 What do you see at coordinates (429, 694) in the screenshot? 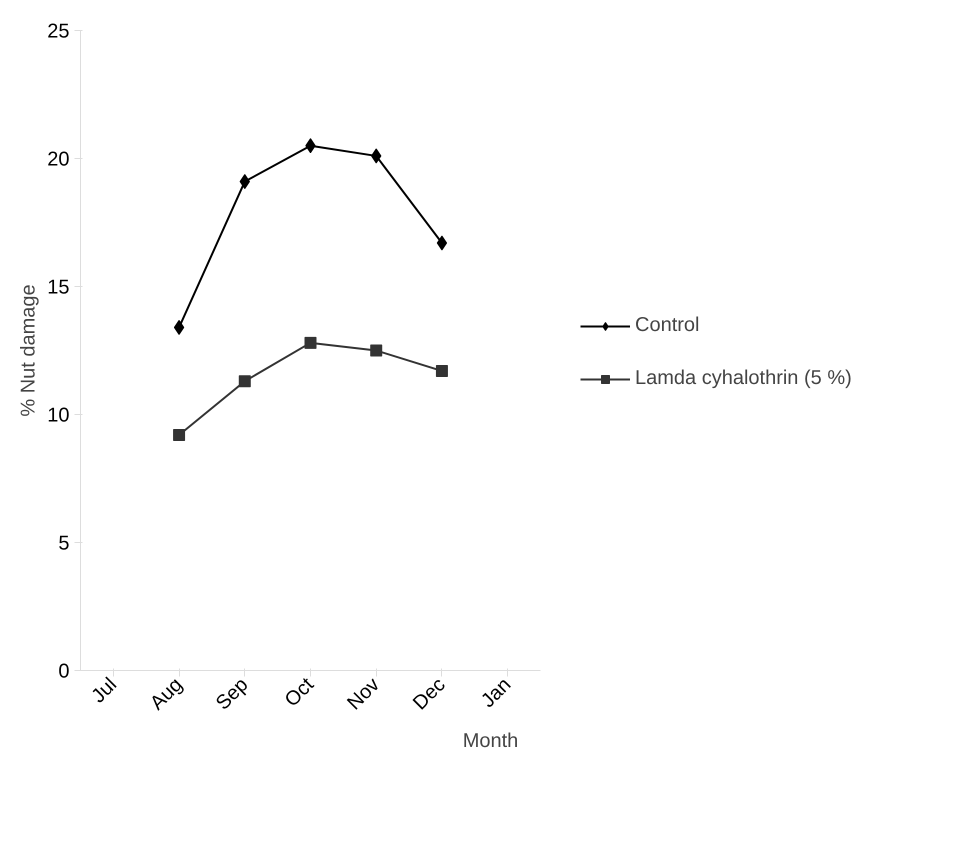
I see `x-tick-label: Dec` at bounding box center [429, 694].